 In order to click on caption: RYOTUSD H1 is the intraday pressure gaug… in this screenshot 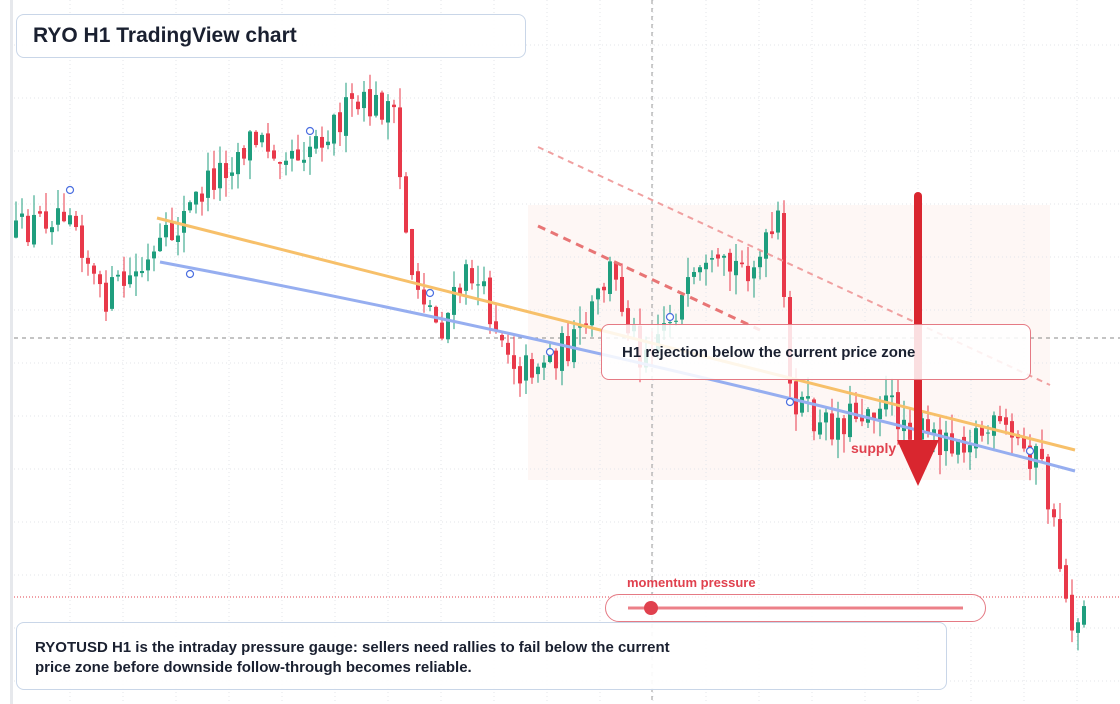, I will do `click(352, 657)`.